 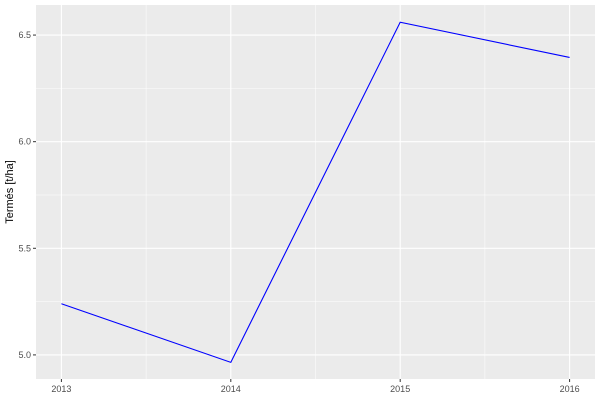 I want to click on y-tick-label: 5.0, so click(x=24, y=355).